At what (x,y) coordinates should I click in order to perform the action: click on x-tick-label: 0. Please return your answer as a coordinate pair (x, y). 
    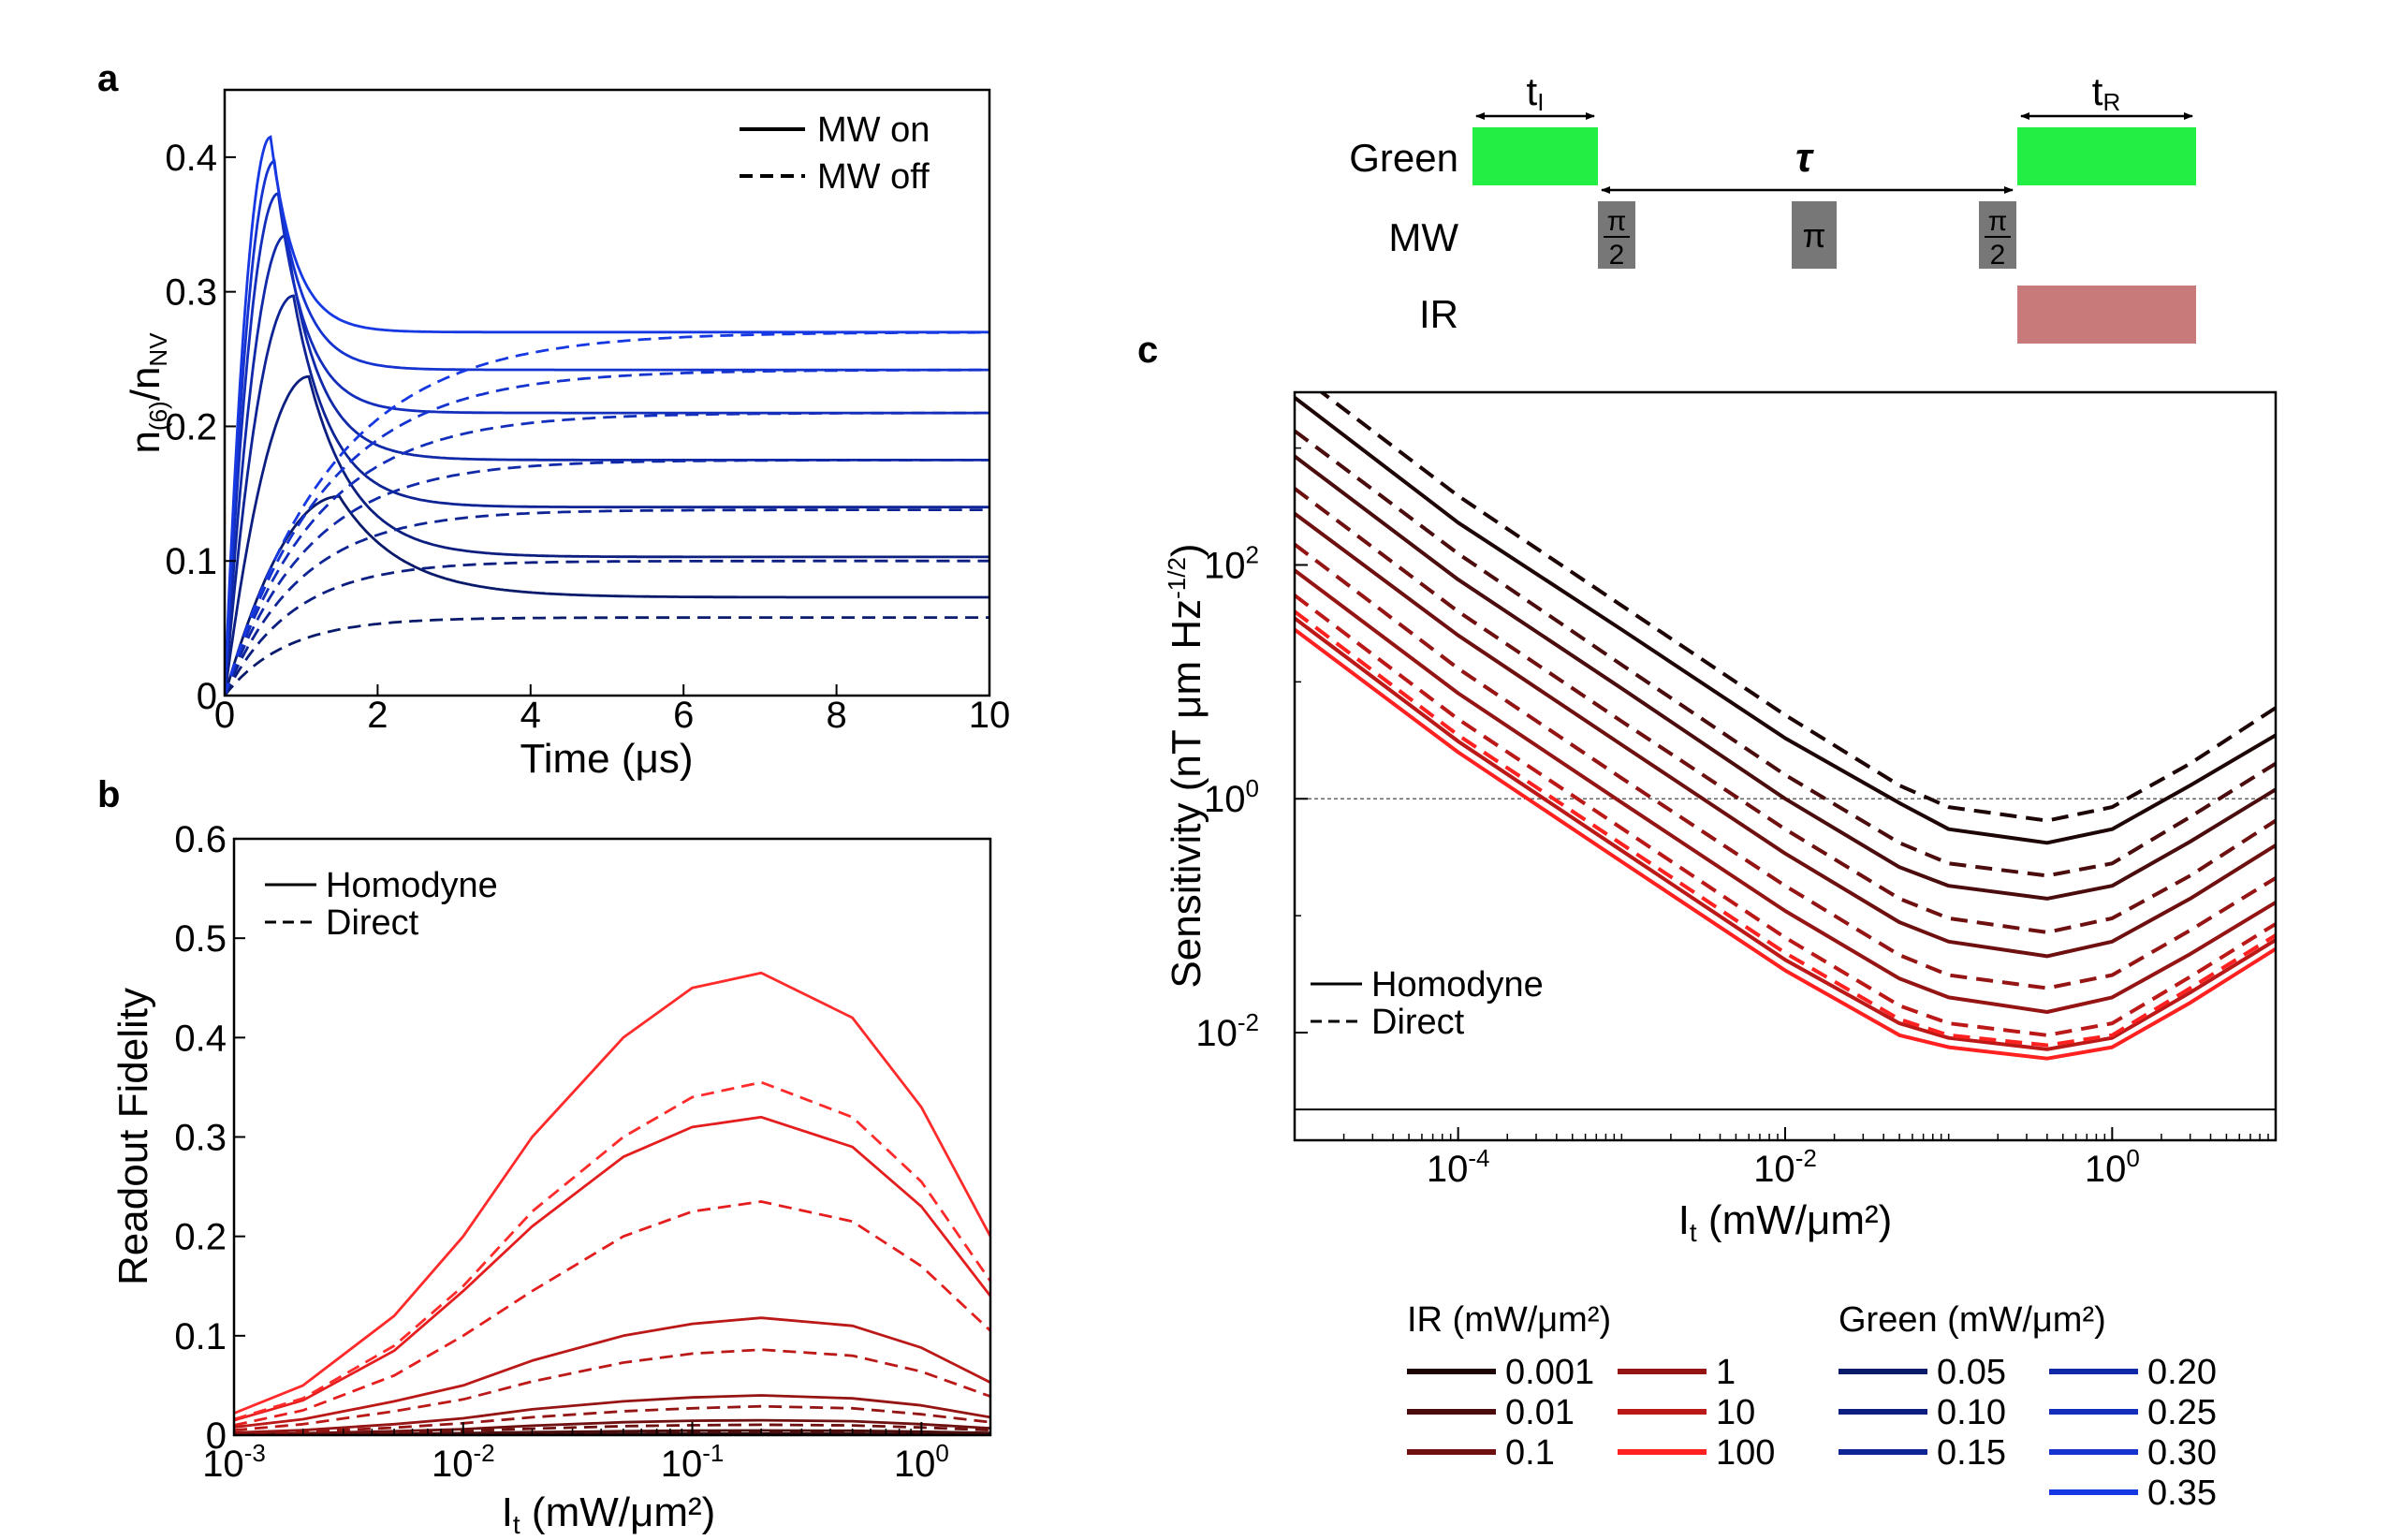
    Looking at the image, I should click on (224, 715).